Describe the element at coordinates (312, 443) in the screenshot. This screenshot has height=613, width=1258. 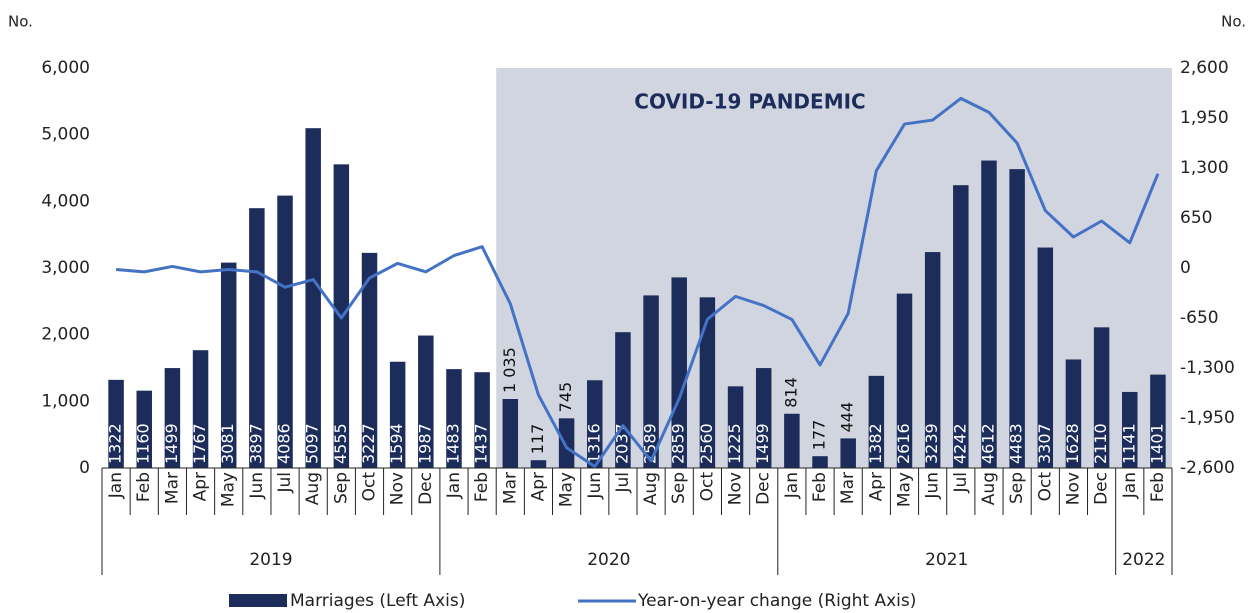
I see `data-label: 5097` at that location.